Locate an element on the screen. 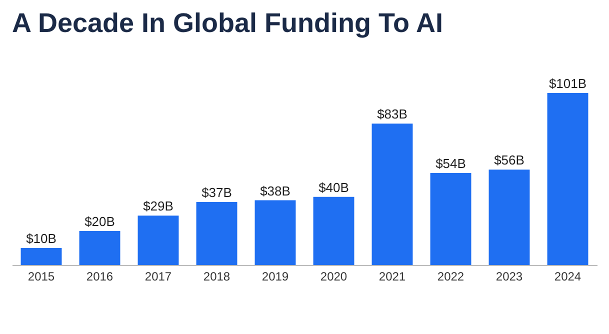 The height and width of the screenshot is (334, 609). data-label: $37B is located at coordinates (217, 192).